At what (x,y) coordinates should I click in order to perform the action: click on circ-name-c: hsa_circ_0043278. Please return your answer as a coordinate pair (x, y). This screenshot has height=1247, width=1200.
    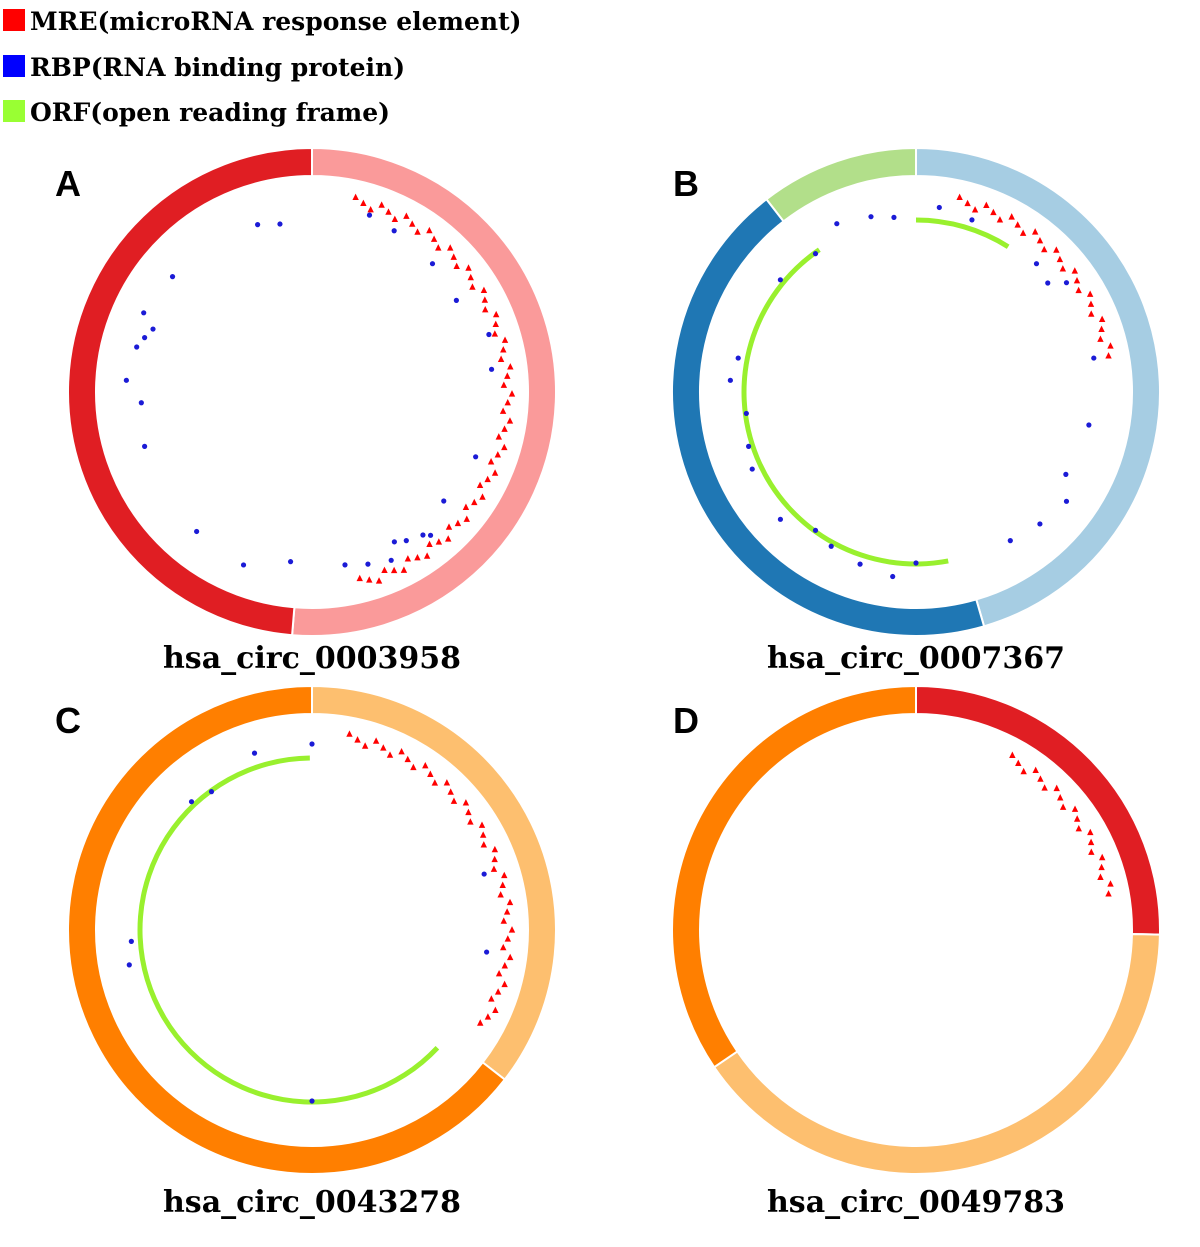
    Looking at the image, I should click on (312, 1202).